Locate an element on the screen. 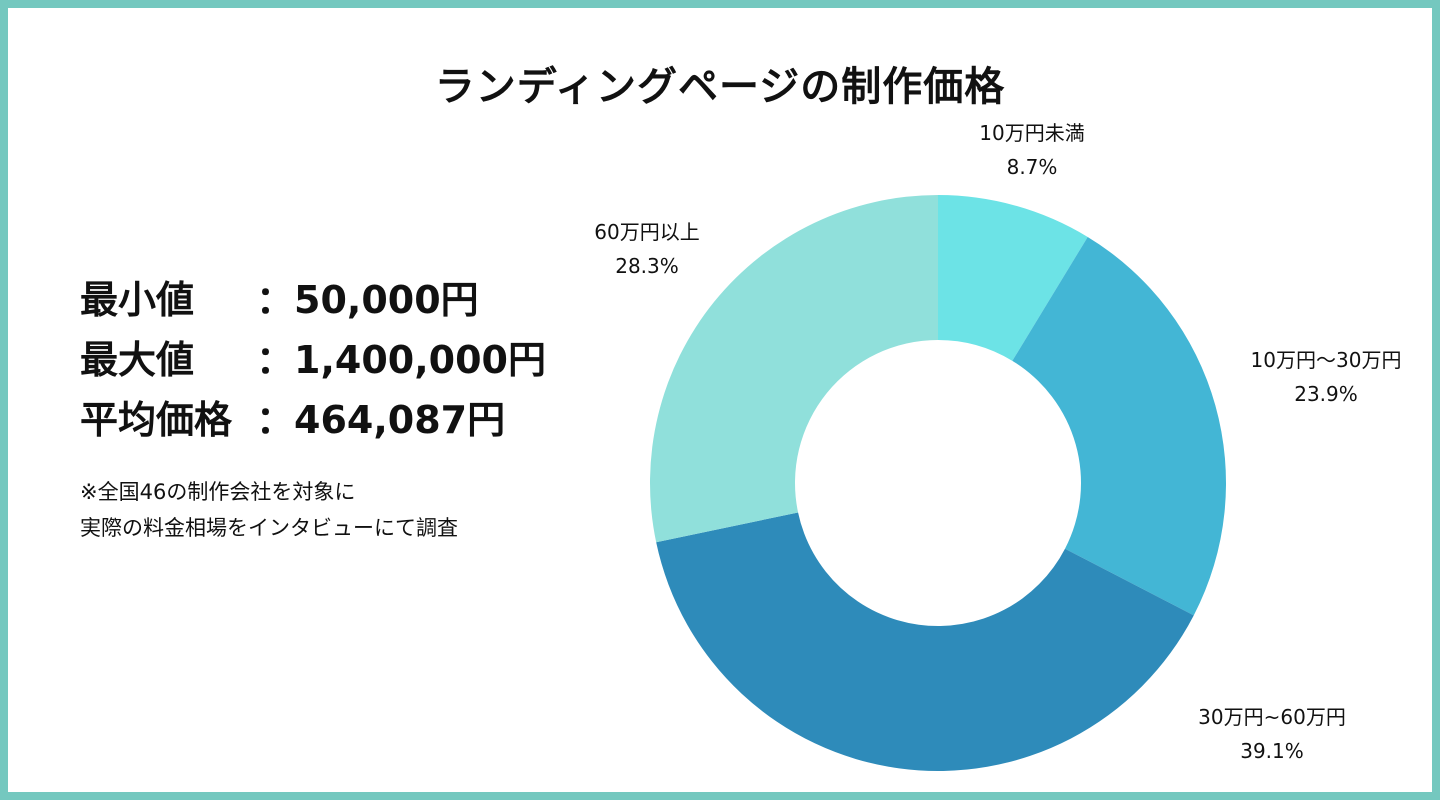 This screenshot has width=1440, height=800. slice-label-2: 10万円〜30万円 is located at coordinates (1326, 360).